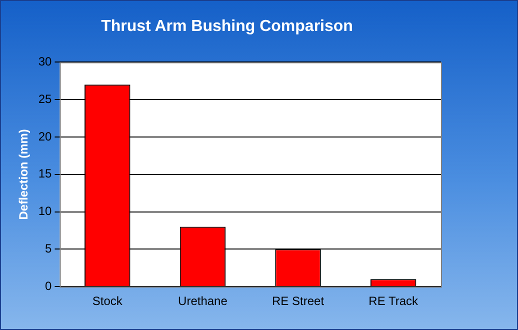 The image size is (518, 330). Describe the element at coordinates (45, 136) in the screenshot. I see `y-tick-label: 20` at that location.